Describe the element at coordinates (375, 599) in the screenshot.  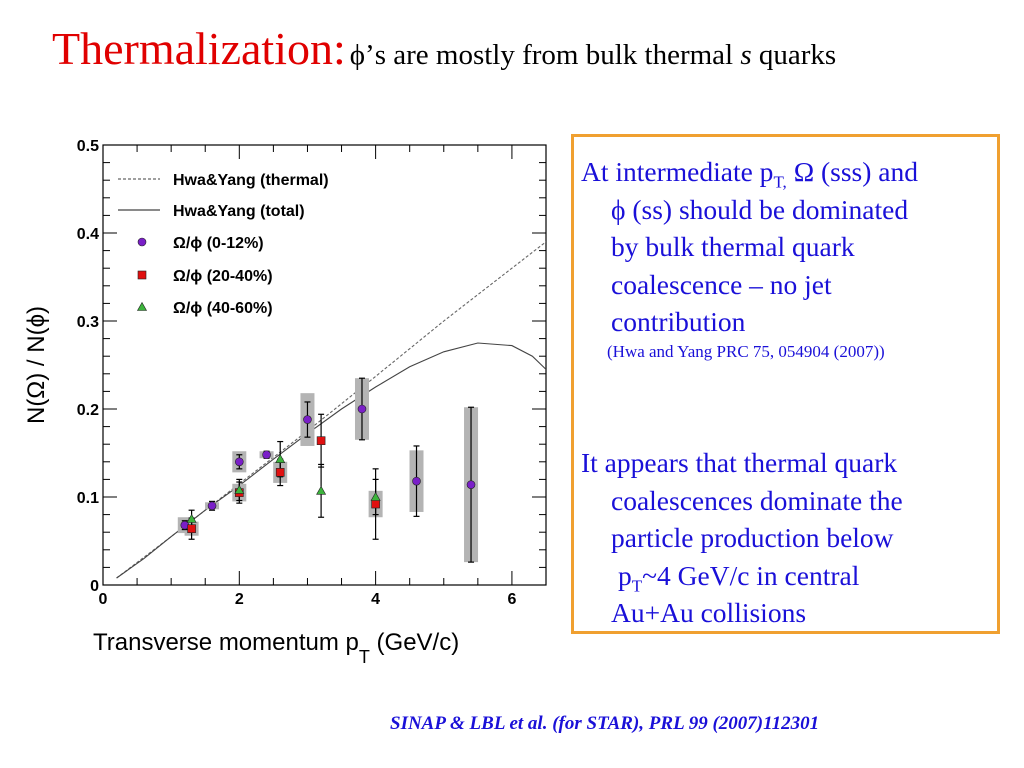
I see `x-tick-label: 4` at that location.